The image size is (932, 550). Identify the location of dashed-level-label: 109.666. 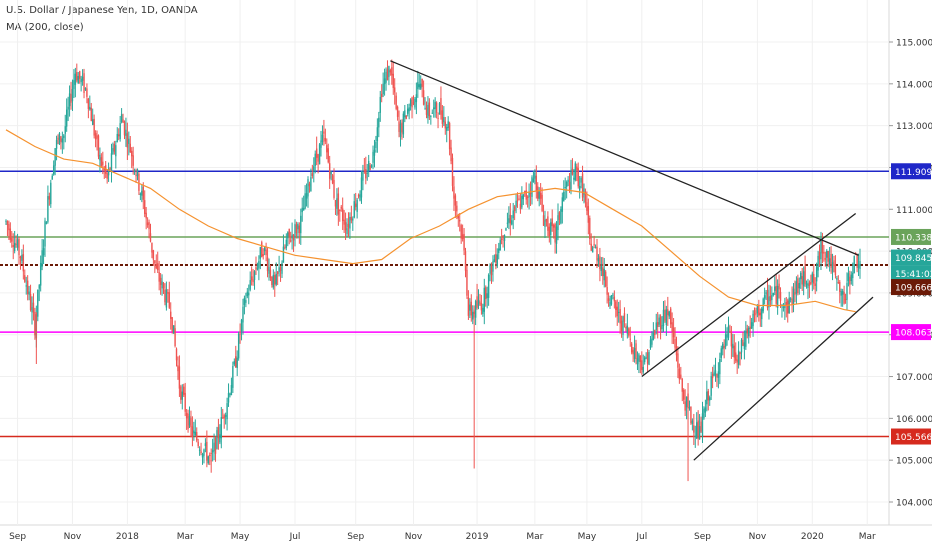
(913, 289).